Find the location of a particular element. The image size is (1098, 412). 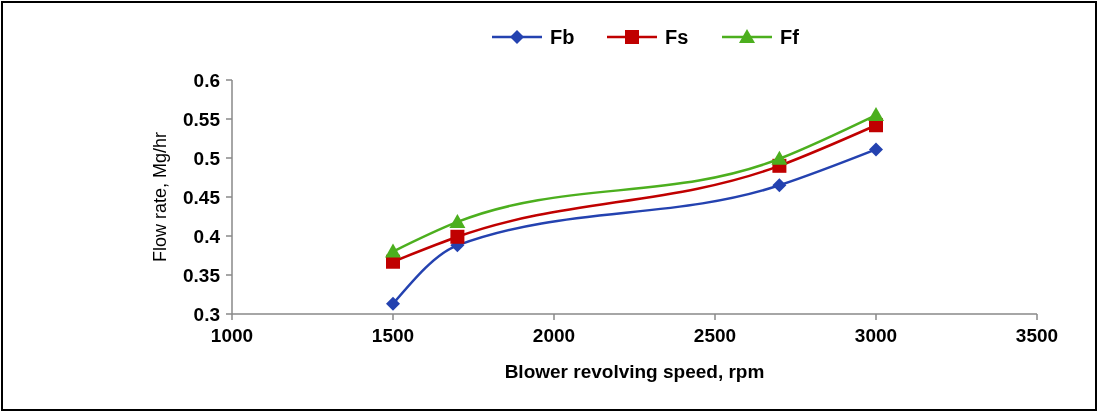

x-axis-title: Blower revolving speed, rpm is located at coordinates (634, 371).